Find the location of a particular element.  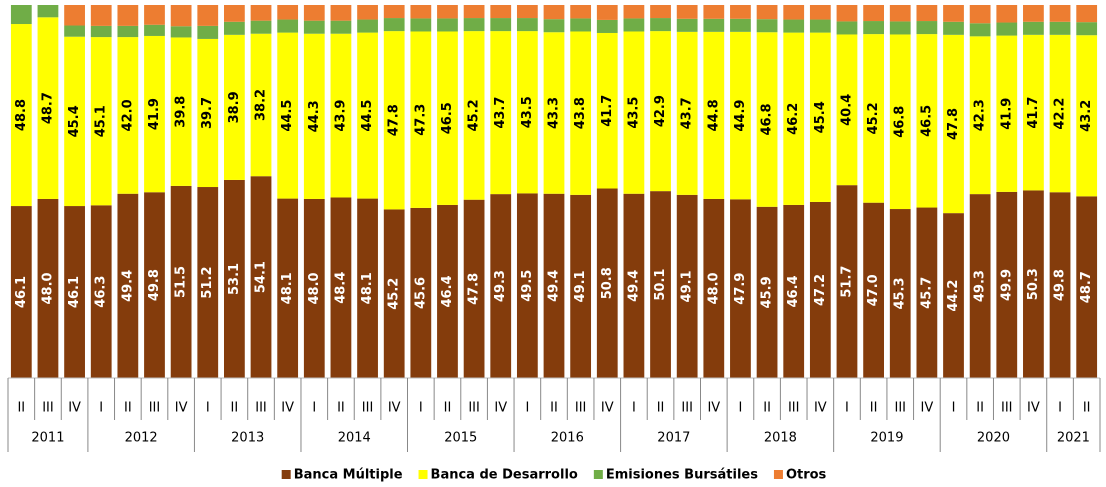

data-label: 46.2 is located at coordinates (793, 119).